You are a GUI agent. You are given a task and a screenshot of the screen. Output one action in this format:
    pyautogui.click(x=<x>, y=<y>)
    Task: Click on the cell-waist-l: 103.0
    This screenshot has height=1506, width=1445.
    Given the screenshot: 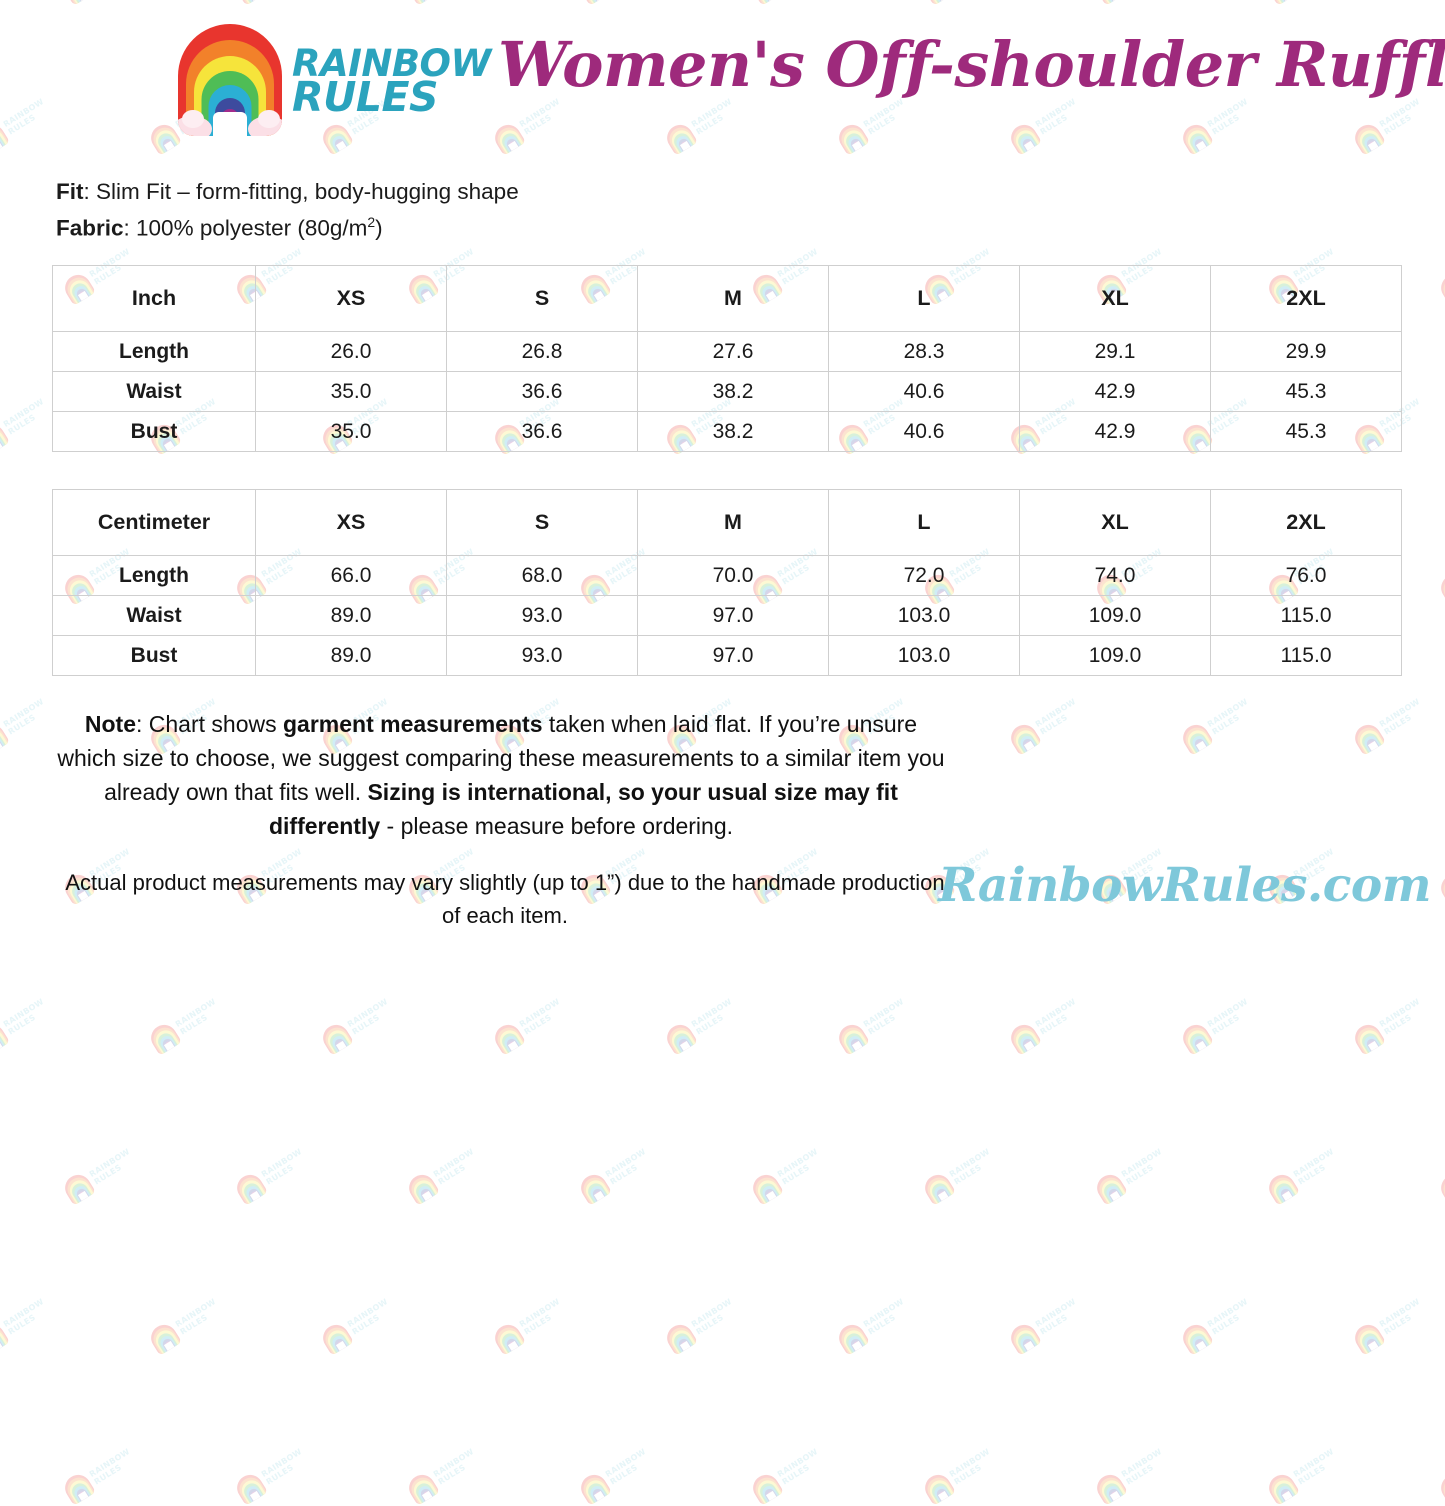 What is the action you would take?
    pyautogui.click(x=924, y=615)
    